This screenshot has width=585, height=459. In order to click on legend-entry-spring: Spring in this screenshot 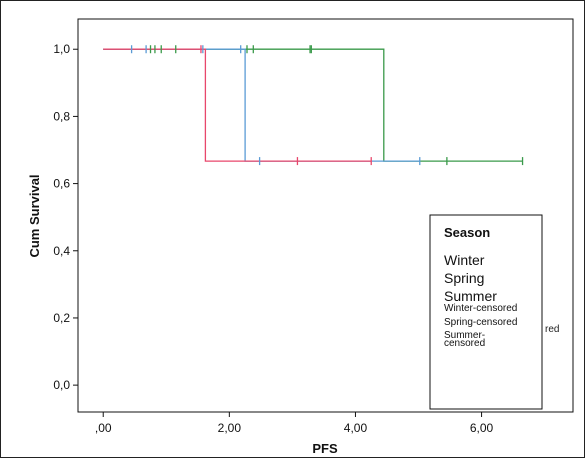, I will do `click(464, 278)`.